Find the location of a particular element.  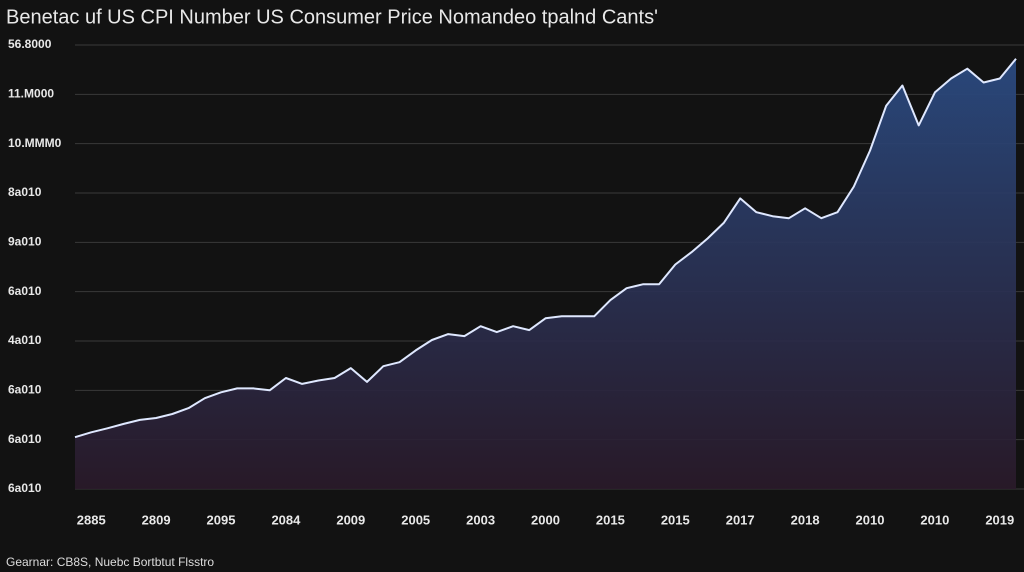

y-tick-label: 56.8000 is located at coordinates (30, 44).